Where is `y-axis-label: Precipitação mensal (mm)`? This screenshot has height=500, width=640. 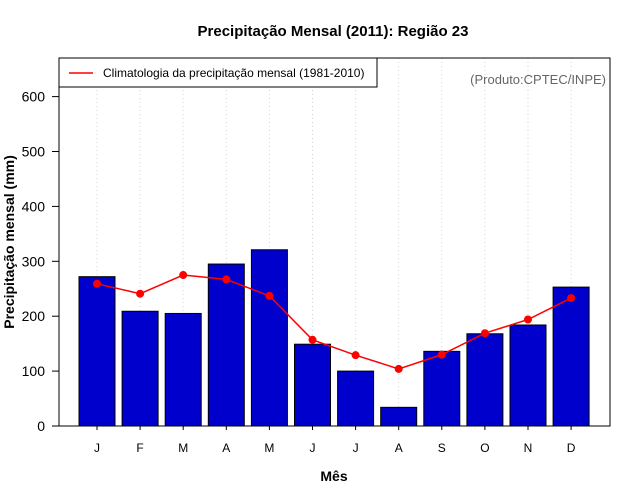
y-axis-label: Precipitação mensal (mm) is located at coordinates (9, 242).